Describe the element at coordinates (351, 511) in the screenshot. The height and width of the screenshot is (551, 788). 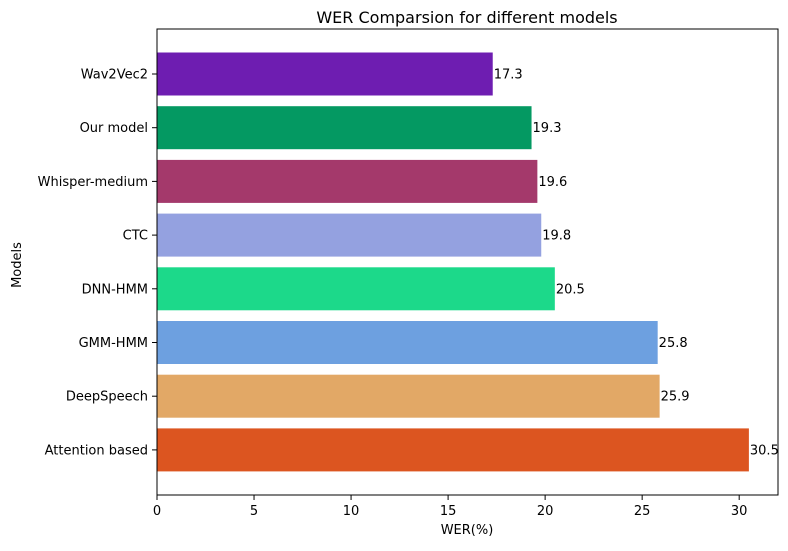
I see `x-tick-label: 10` at that location.